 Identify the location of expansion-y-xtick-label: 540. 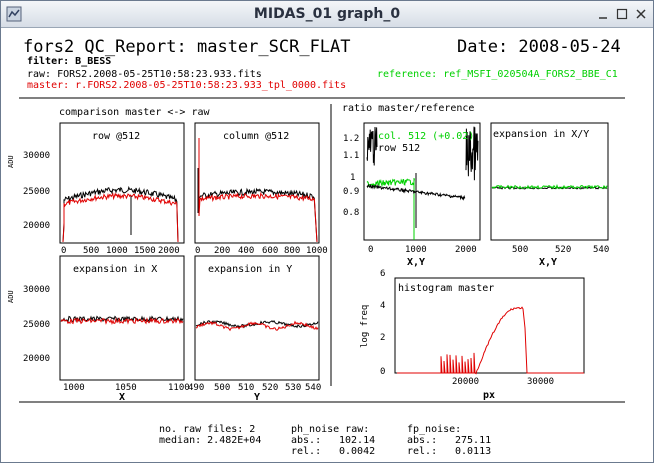
(313, 388).